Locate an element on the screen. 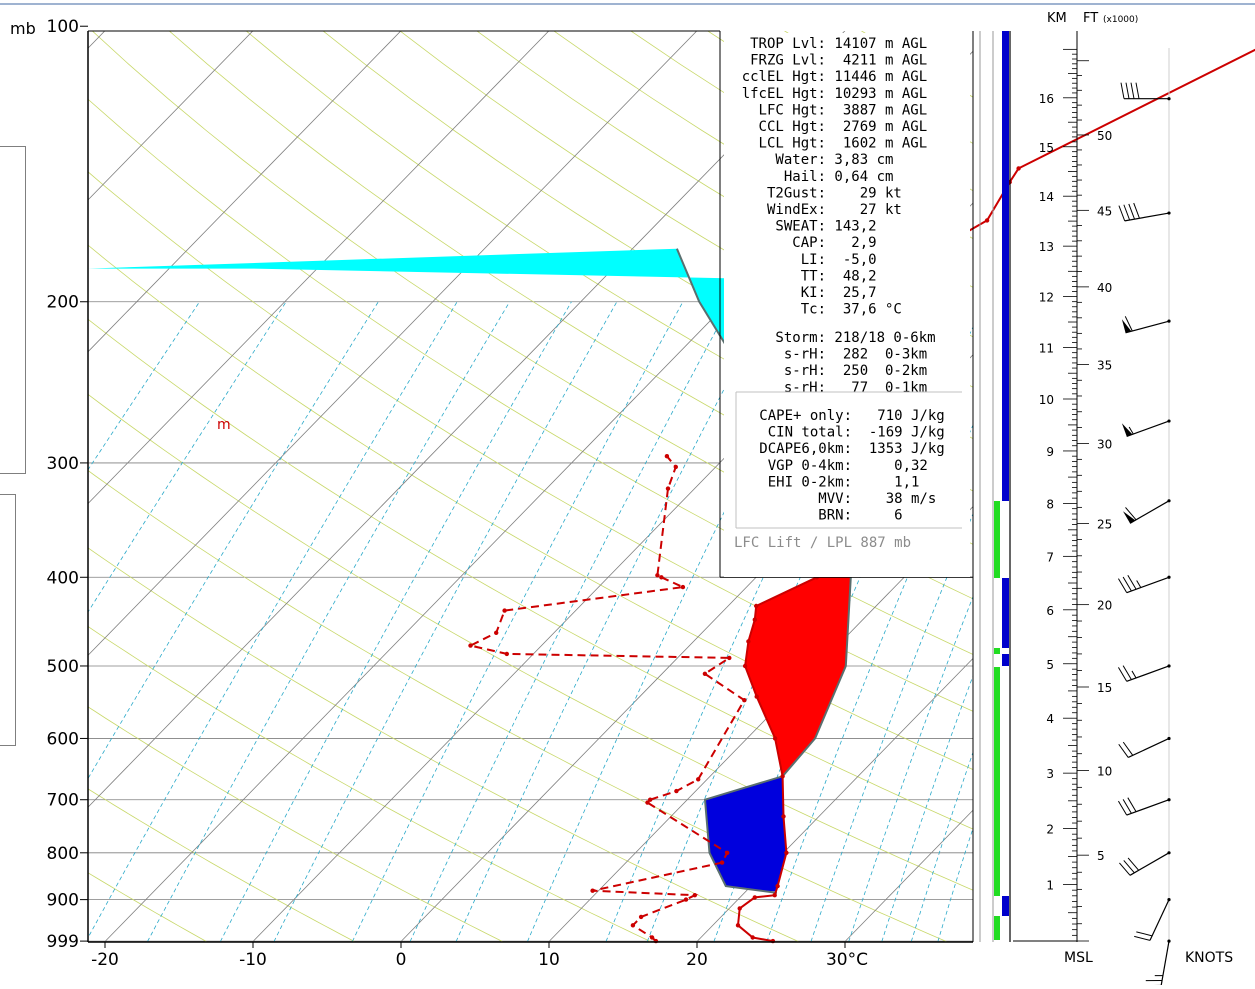 This screenshot has height=989, width=1255. km-tick-label: 8 is located at coordinates (1050, 504).